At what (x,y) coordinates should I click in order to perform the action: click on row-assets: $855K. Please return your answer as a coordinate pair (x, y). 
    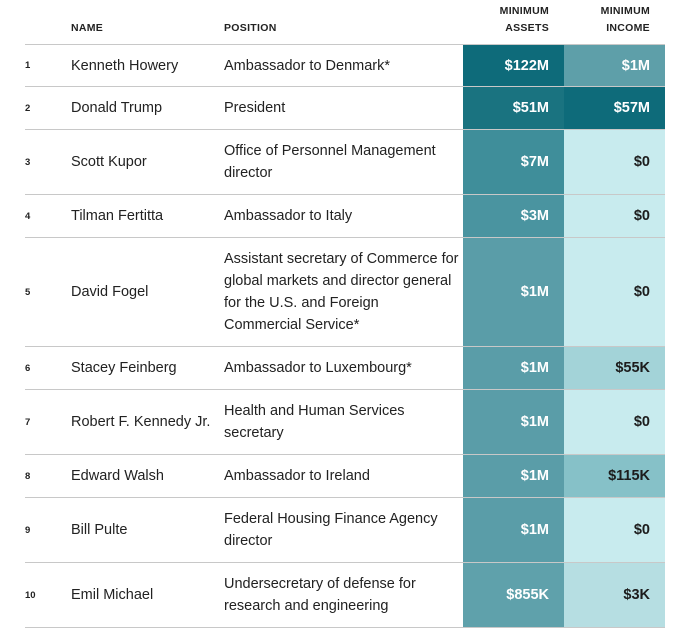
    Looking at the image, I should click on (513, 595).